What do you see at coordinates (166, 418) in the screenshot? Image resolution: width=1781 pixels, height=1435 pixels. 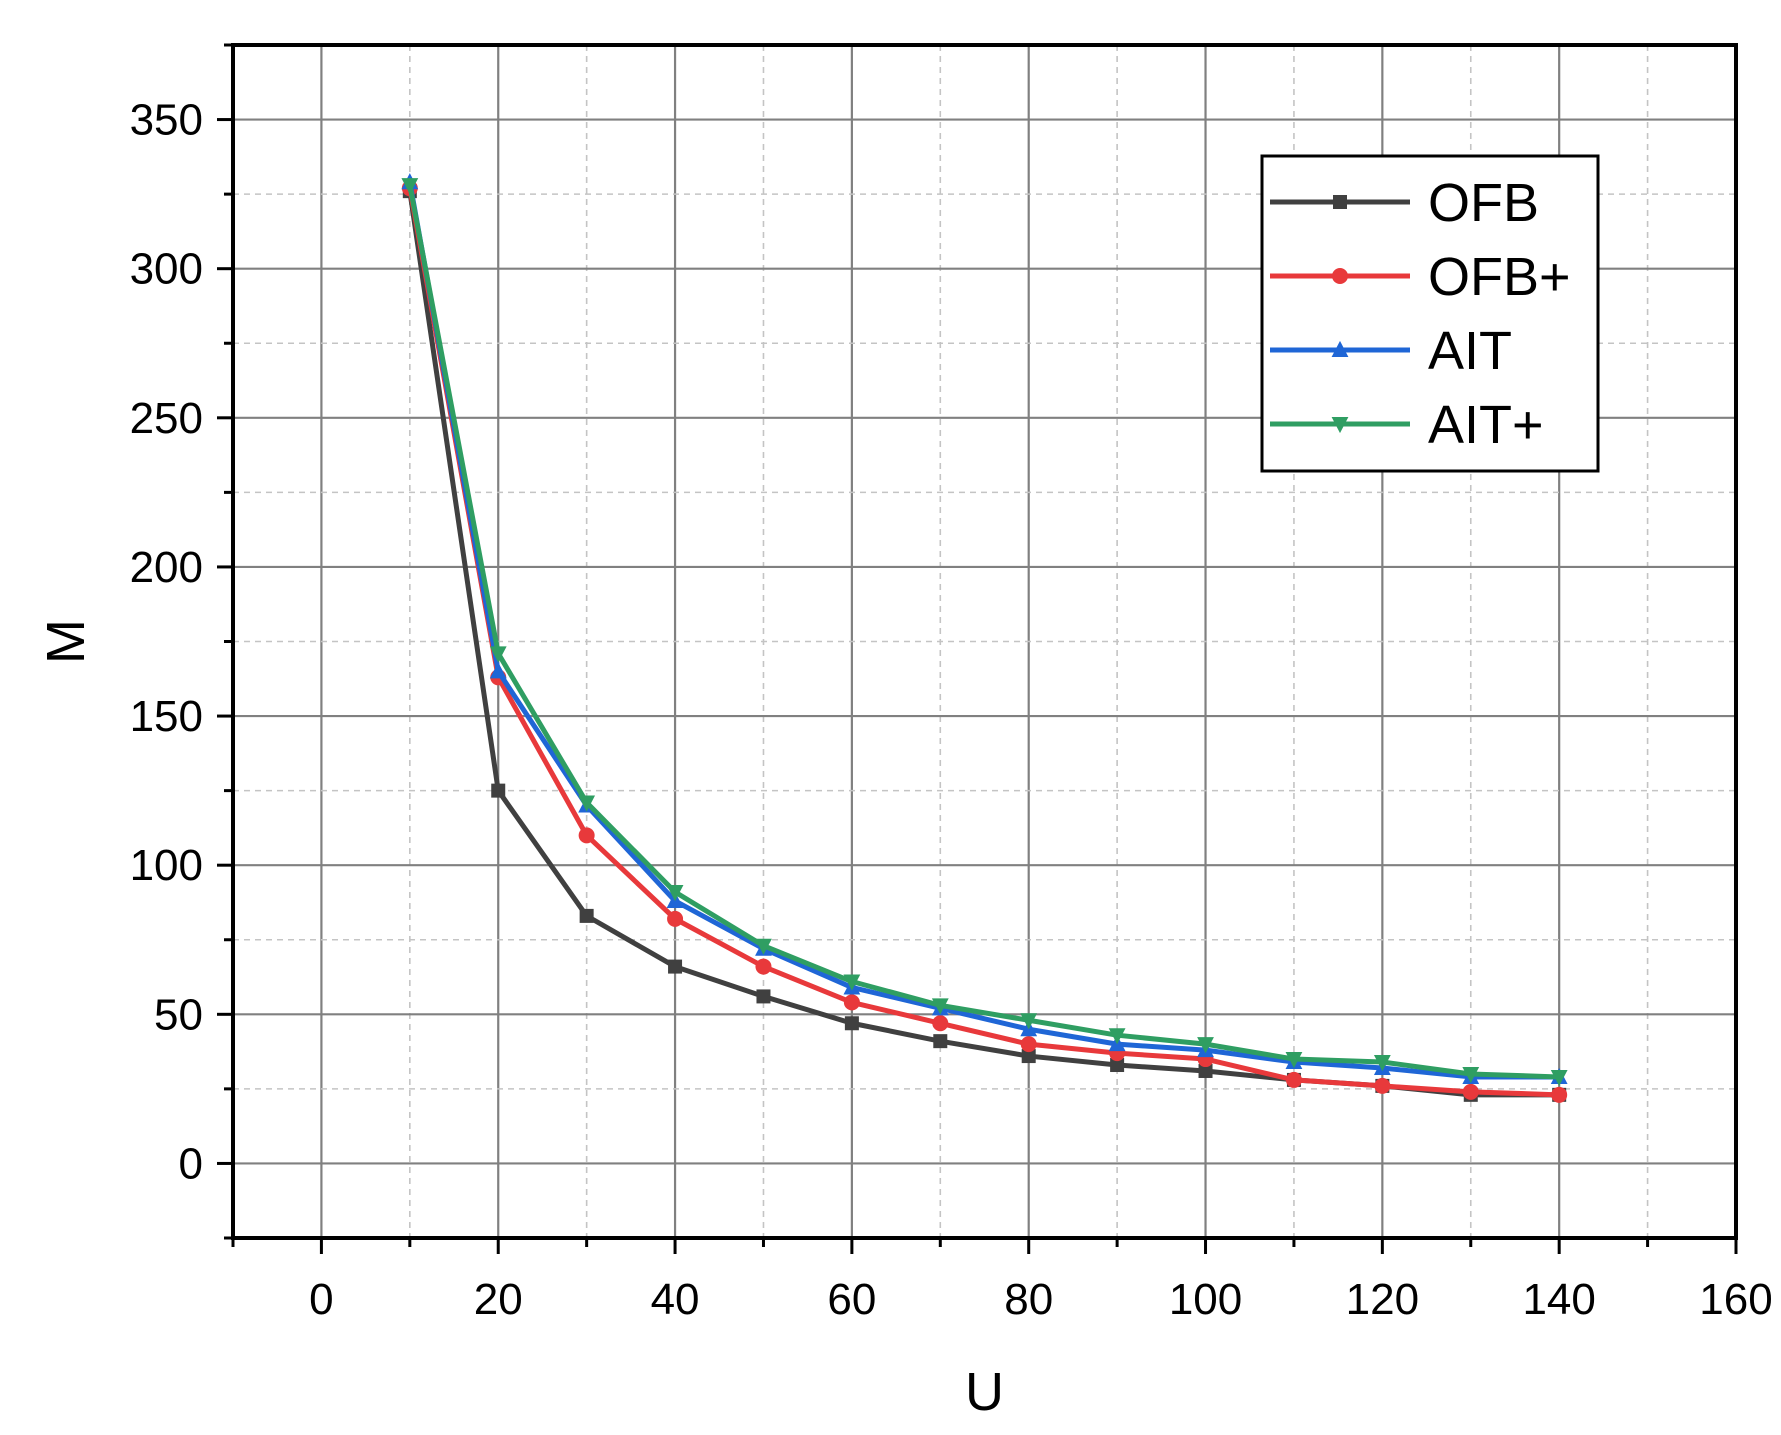 I see `y-tick-label: 250` at bounding box center [166, 418].